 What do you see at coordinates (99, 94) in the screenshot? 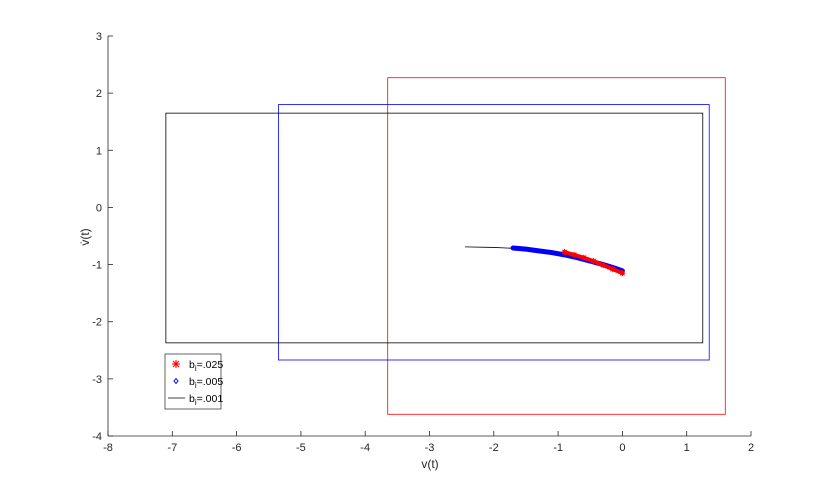
I see `y-tick-label: 2` at bounding box center [99, 94].